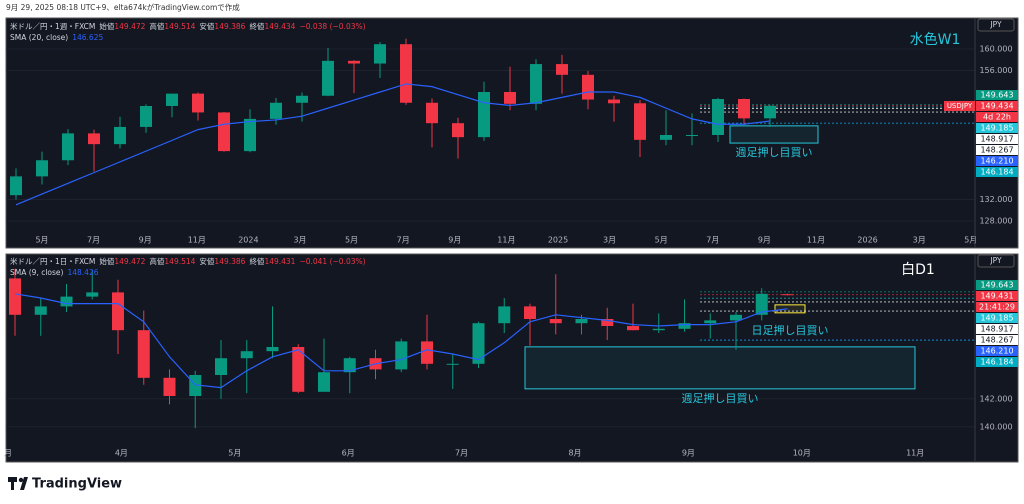  I want to click on legend-field-value: 149.514, so click(179, 26).